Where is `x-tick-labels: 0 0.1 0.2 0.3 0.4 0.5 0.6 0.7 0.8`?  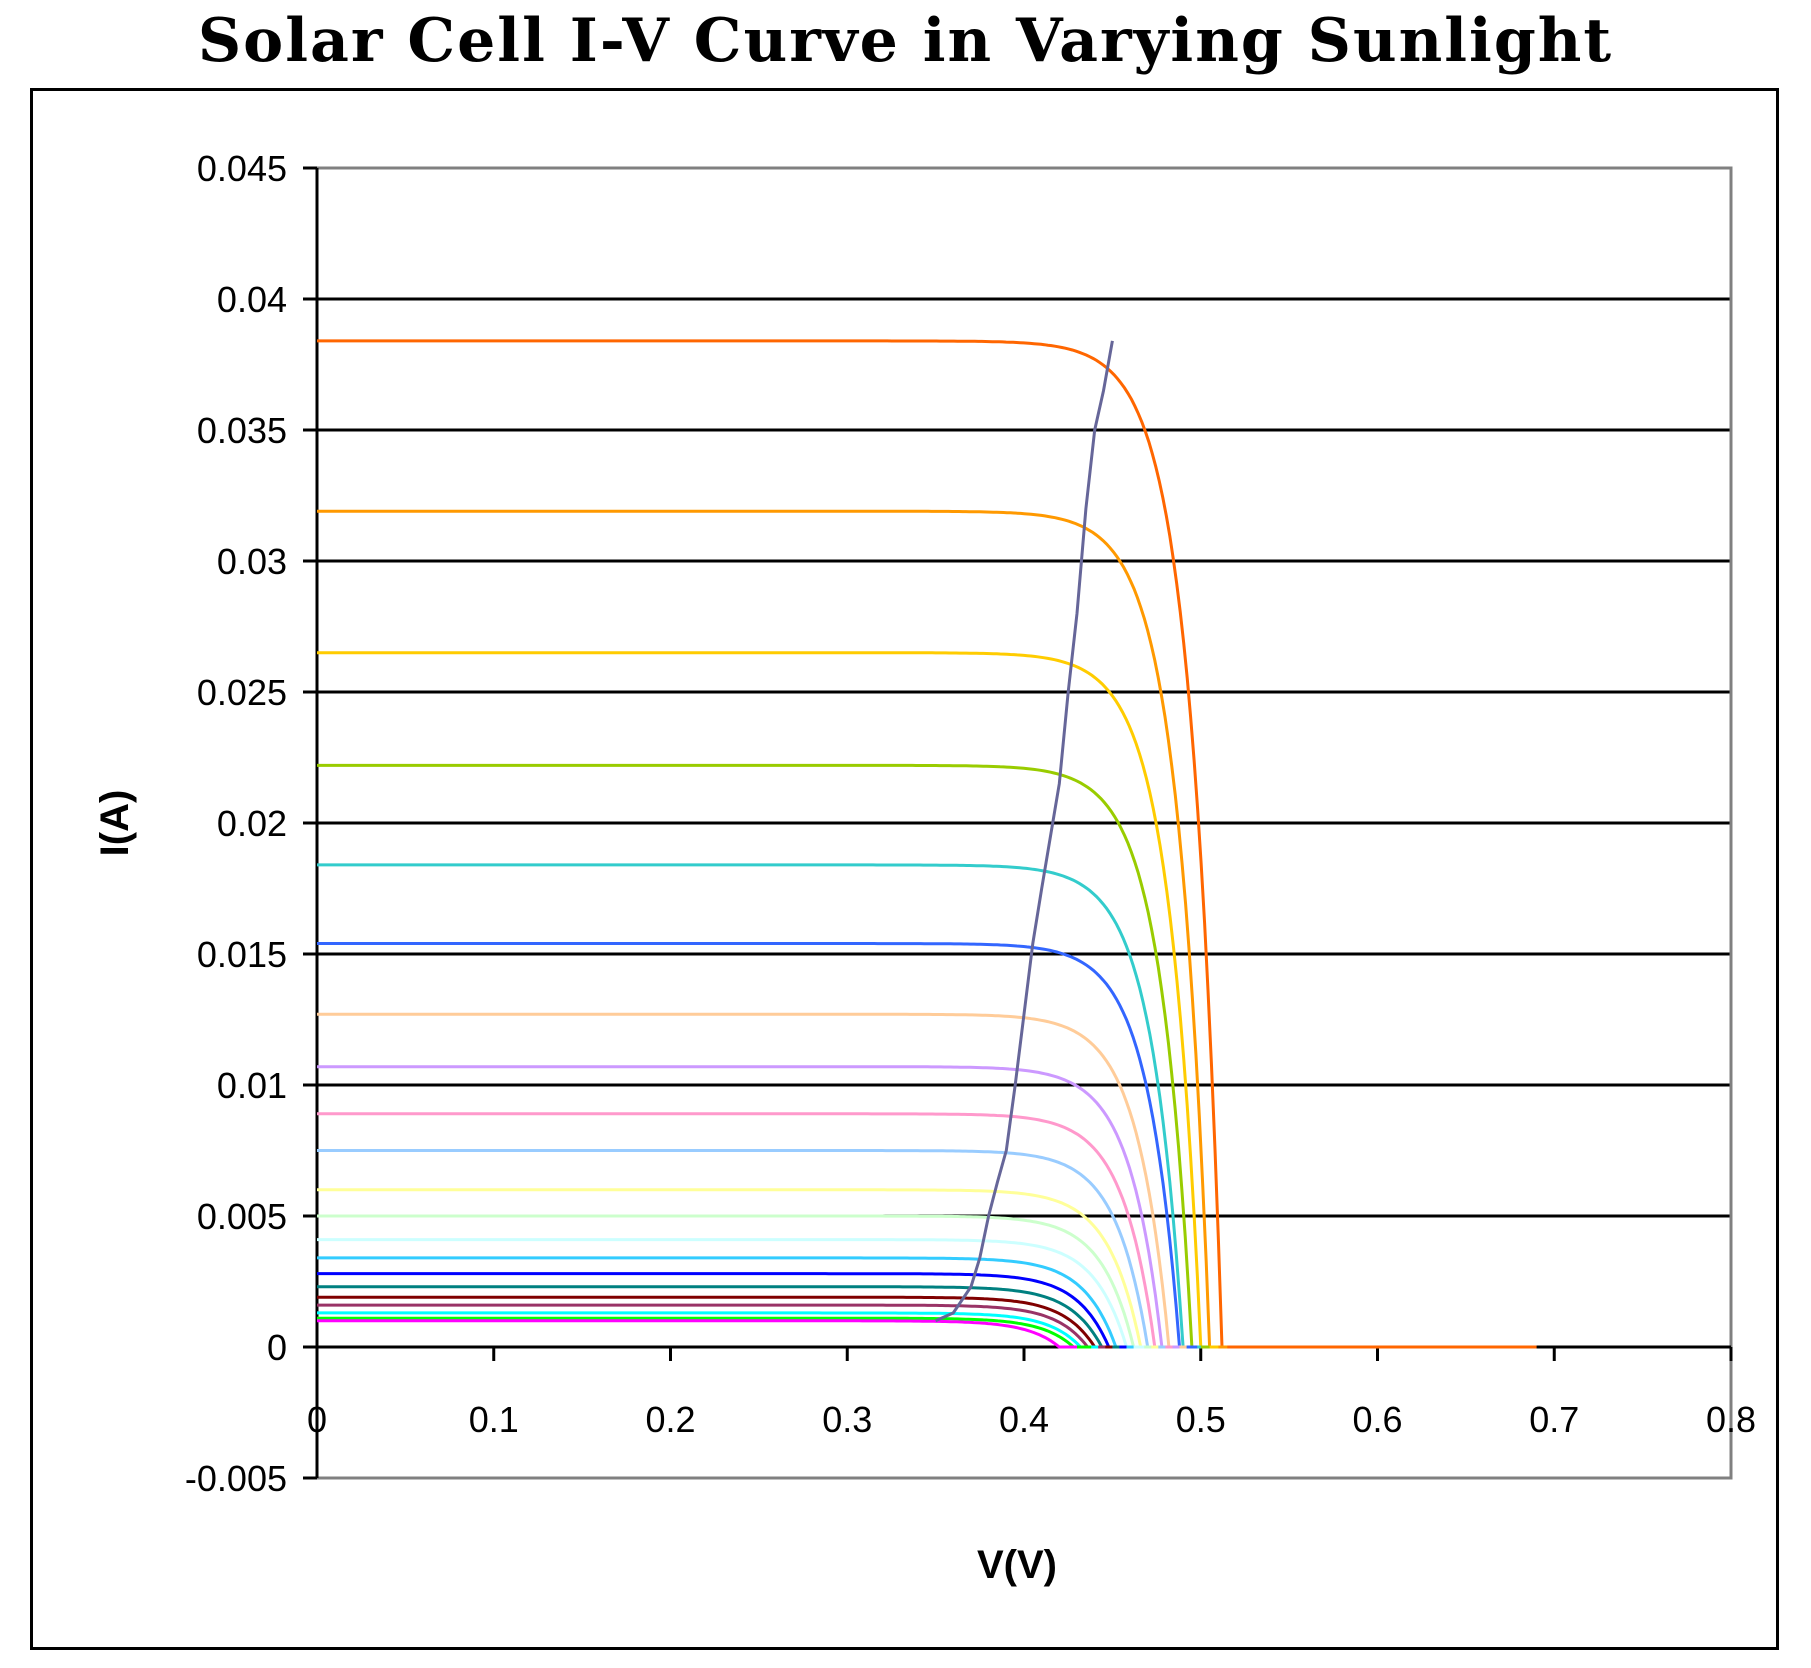 x-tick-labels: 0 0.1 0.2 0.3 0.4 0.5 0.6 0.7 0.8 is located at coordinates (1031, 1419).